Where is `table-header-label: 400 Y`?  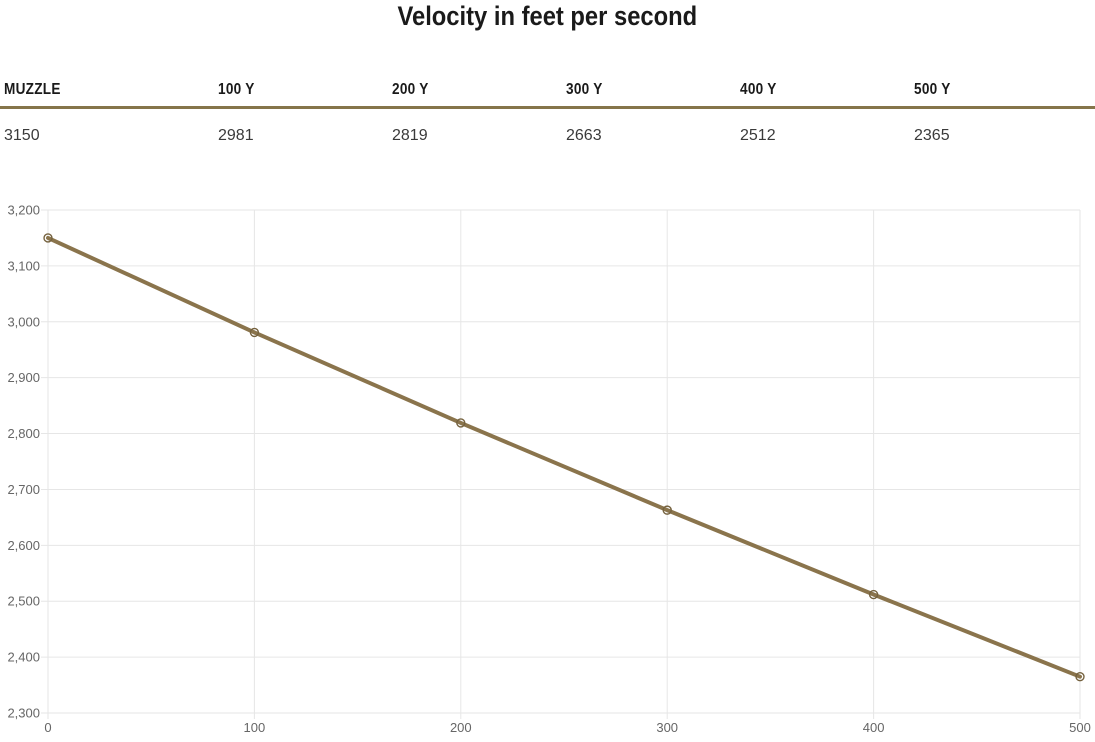
table-header-label: 400 Y is located at coordinates (758, 89).